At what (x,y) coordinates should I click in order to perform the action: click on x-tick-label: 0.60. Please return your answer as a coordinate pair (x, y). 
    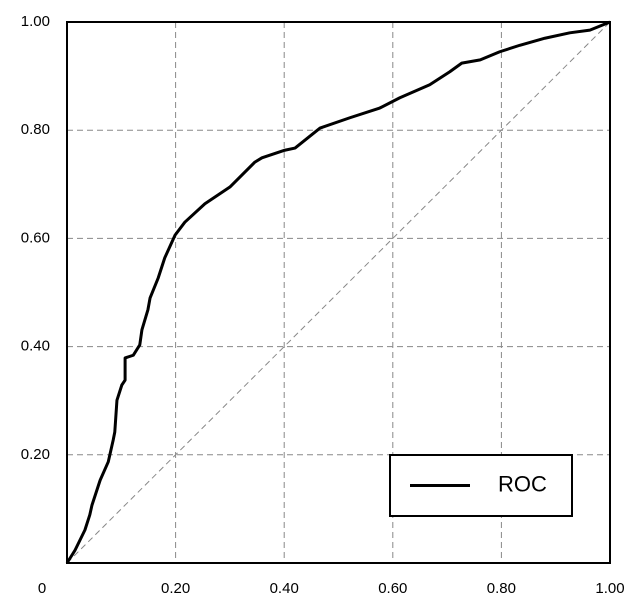
    Looking at the image, I should click on (392, 588).